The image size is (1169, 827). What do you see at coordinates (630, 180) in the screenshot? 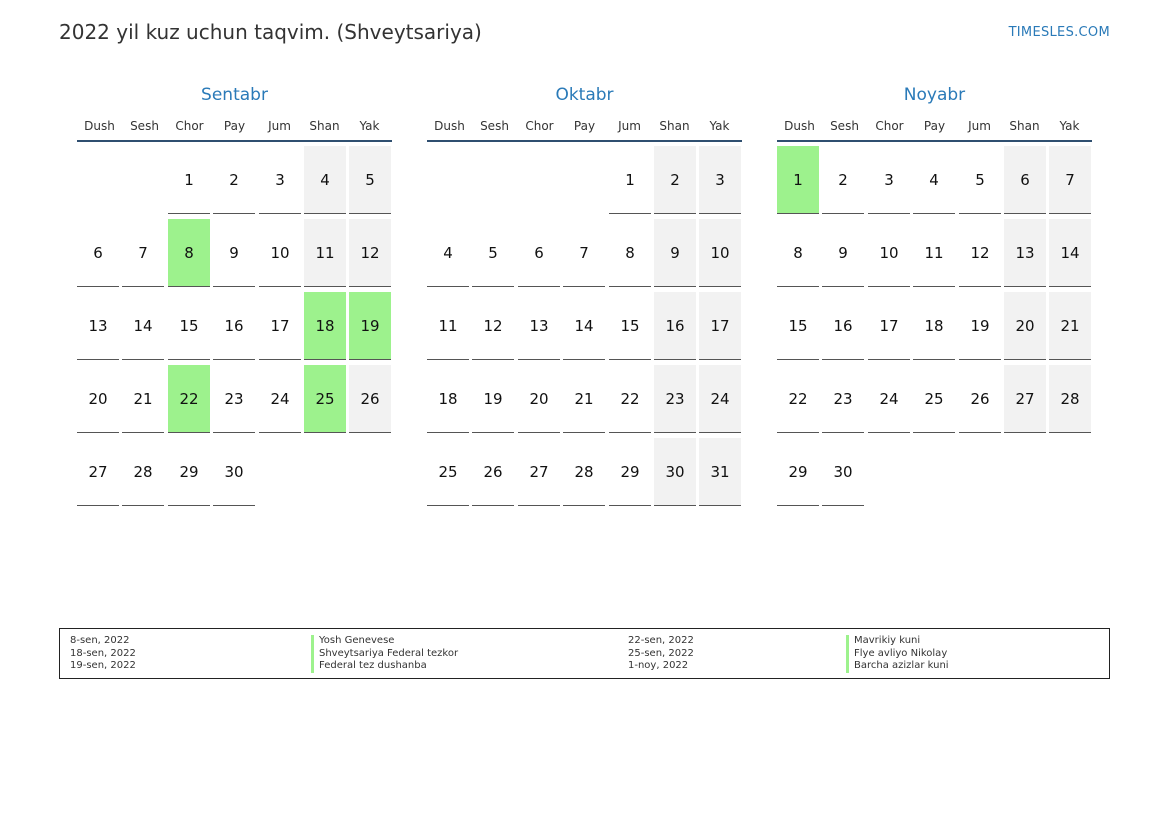
I see `day-cell: 1` at bounding box center [630, 180].